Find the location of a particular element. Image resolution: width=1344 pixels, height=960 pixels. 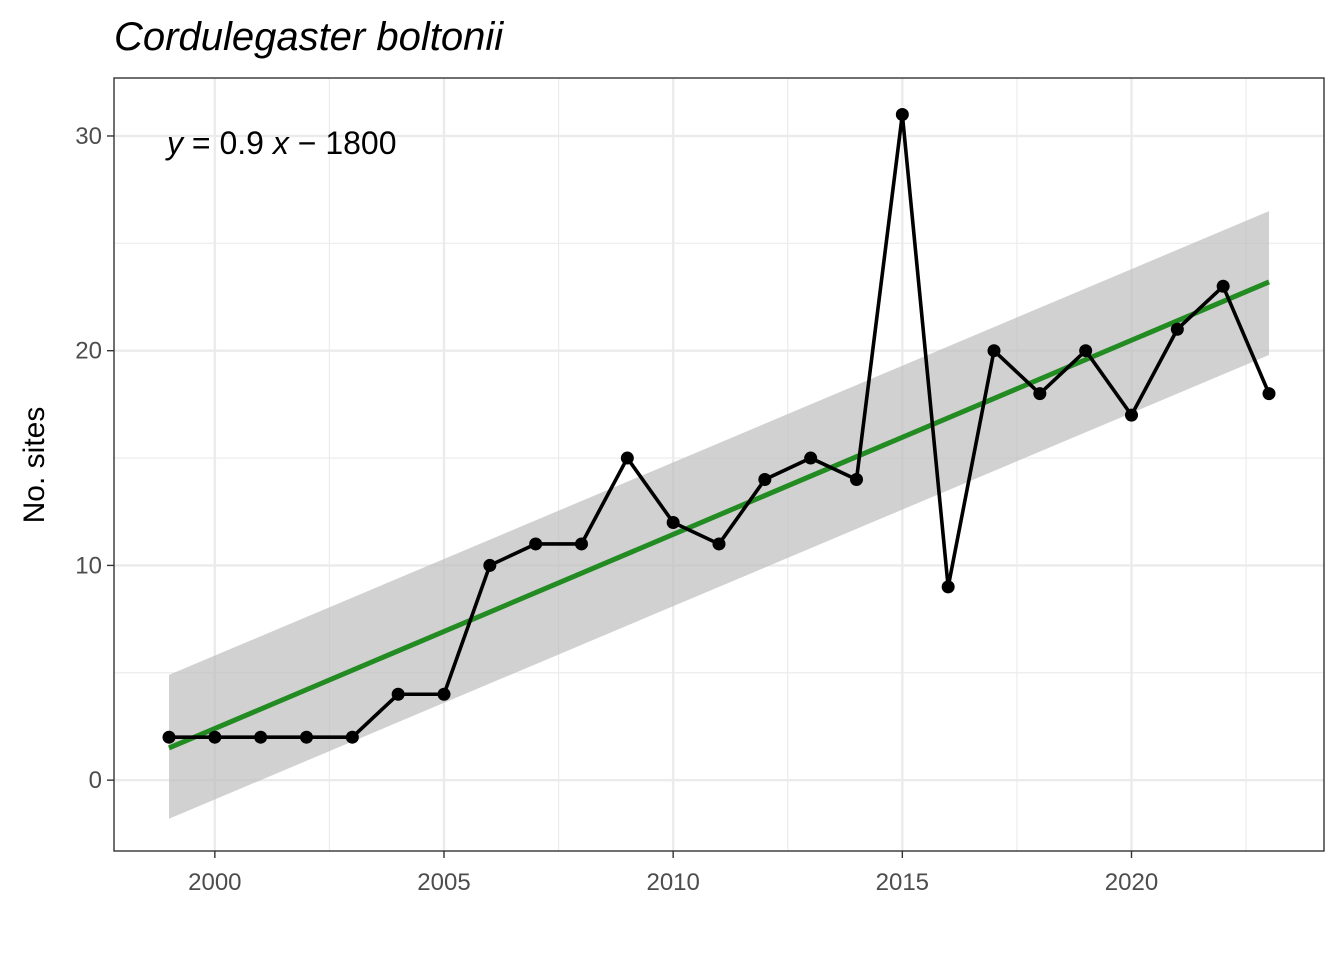

chart-title: Cordulegaster boltonii is located at coordinates (309, 37).